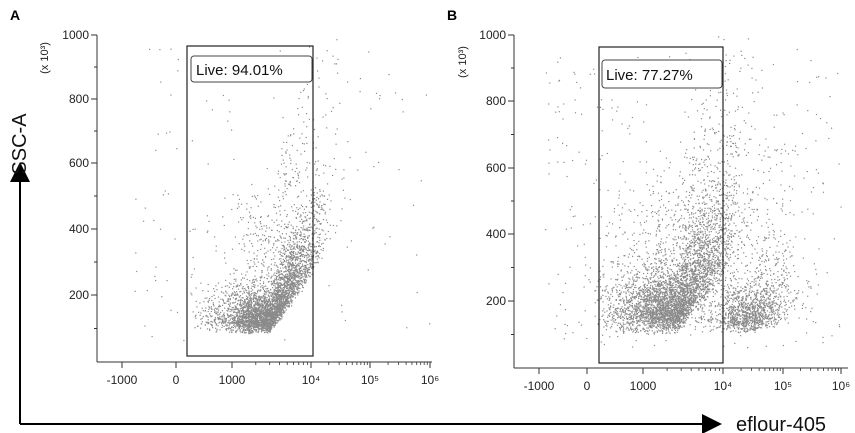 Image resolution: width=855 pixels, height=433 pixels. What do you see at coordinates (15, 15) in the screenshot?
I see `panel-a-letter: A` at bounding box center [15, 15].